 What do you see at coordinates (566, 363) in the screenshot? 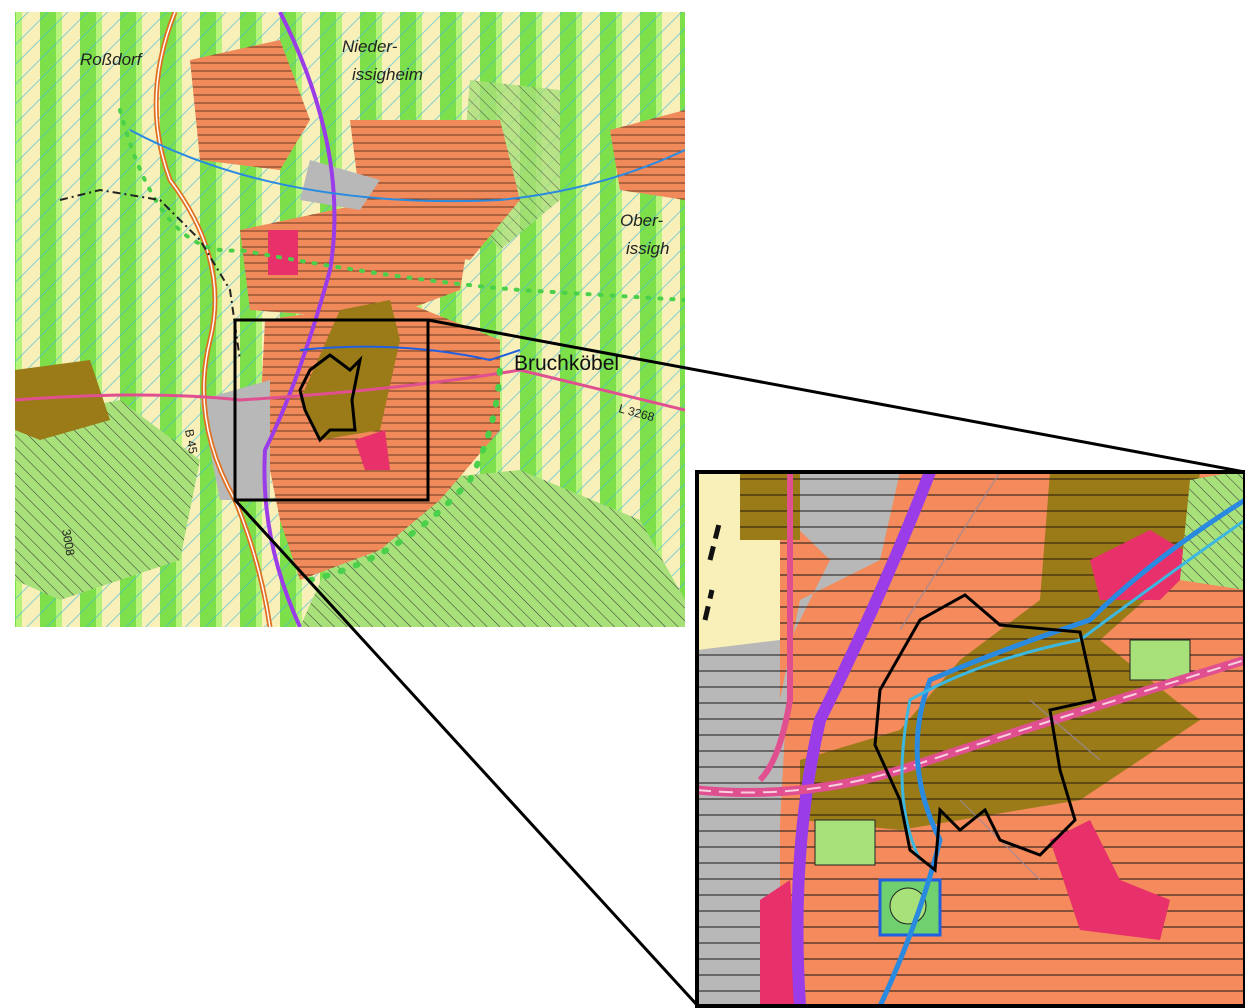
I see `place-label: Bruchköbel` at bounding box center [566, 363].